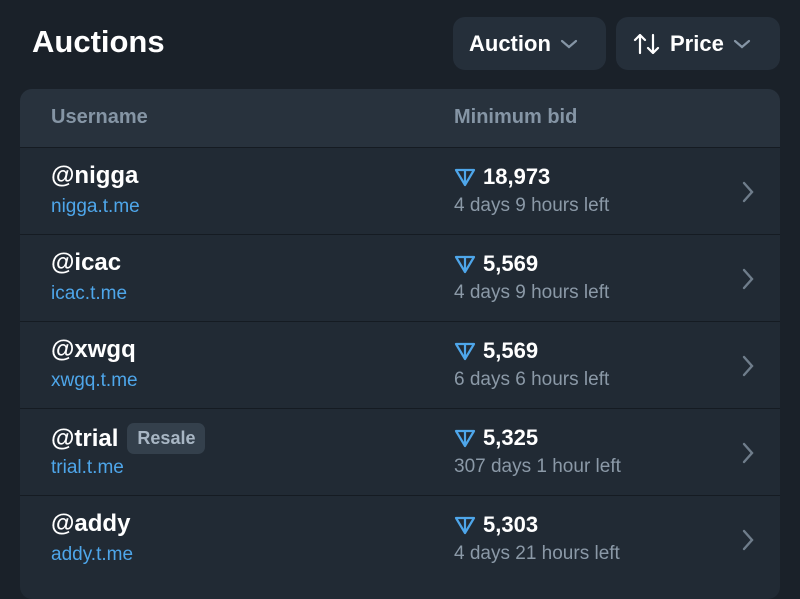  I want to click on minimum-bid: 5,325, so click(496, 438).